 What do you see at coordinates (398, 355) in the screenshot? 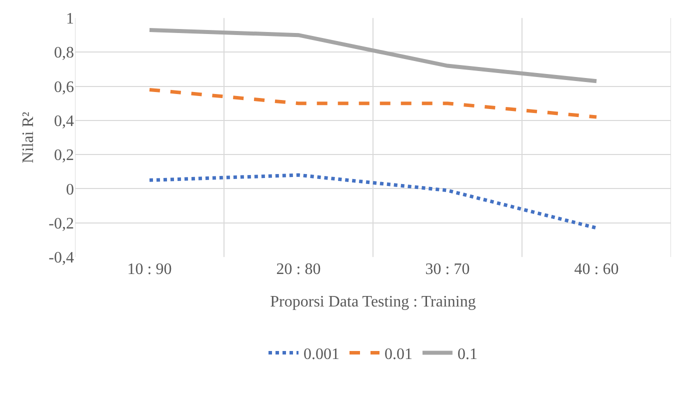
I see `legend-label: 0.01` at bounding box center [398, 355].